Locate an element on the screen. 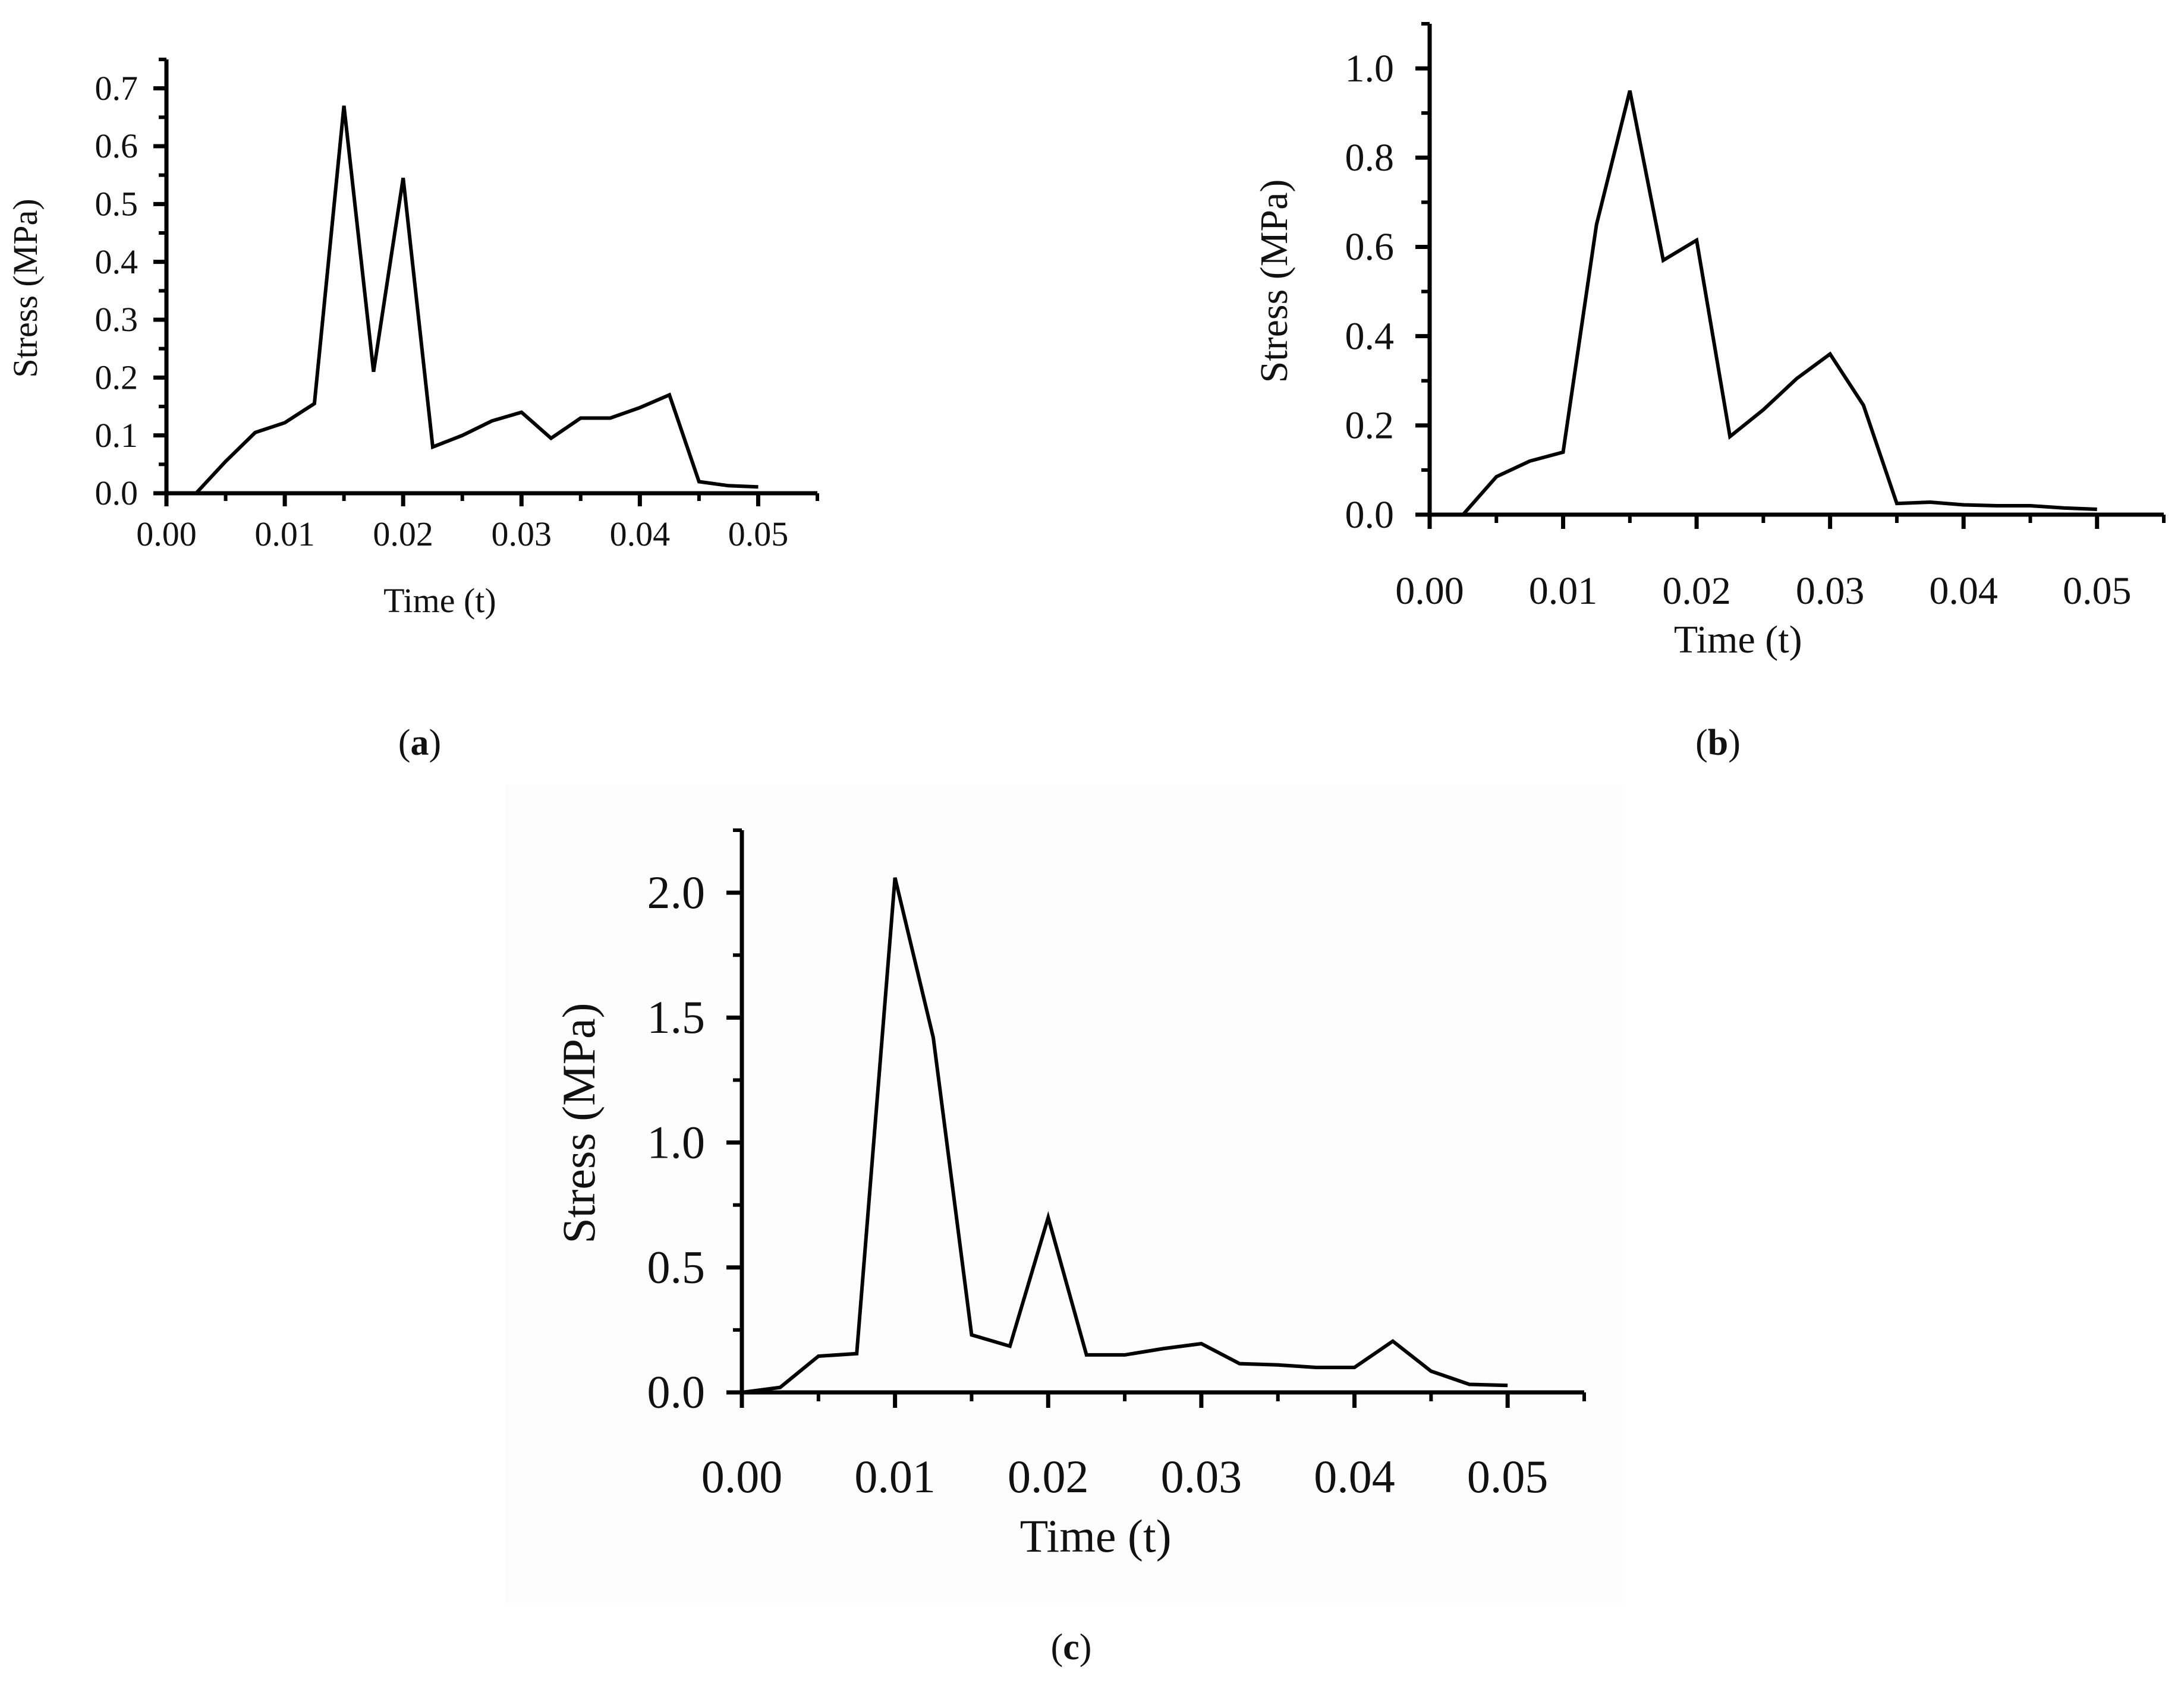  x-axis-label-a: Time (t) is located at coordinates (439, 600).